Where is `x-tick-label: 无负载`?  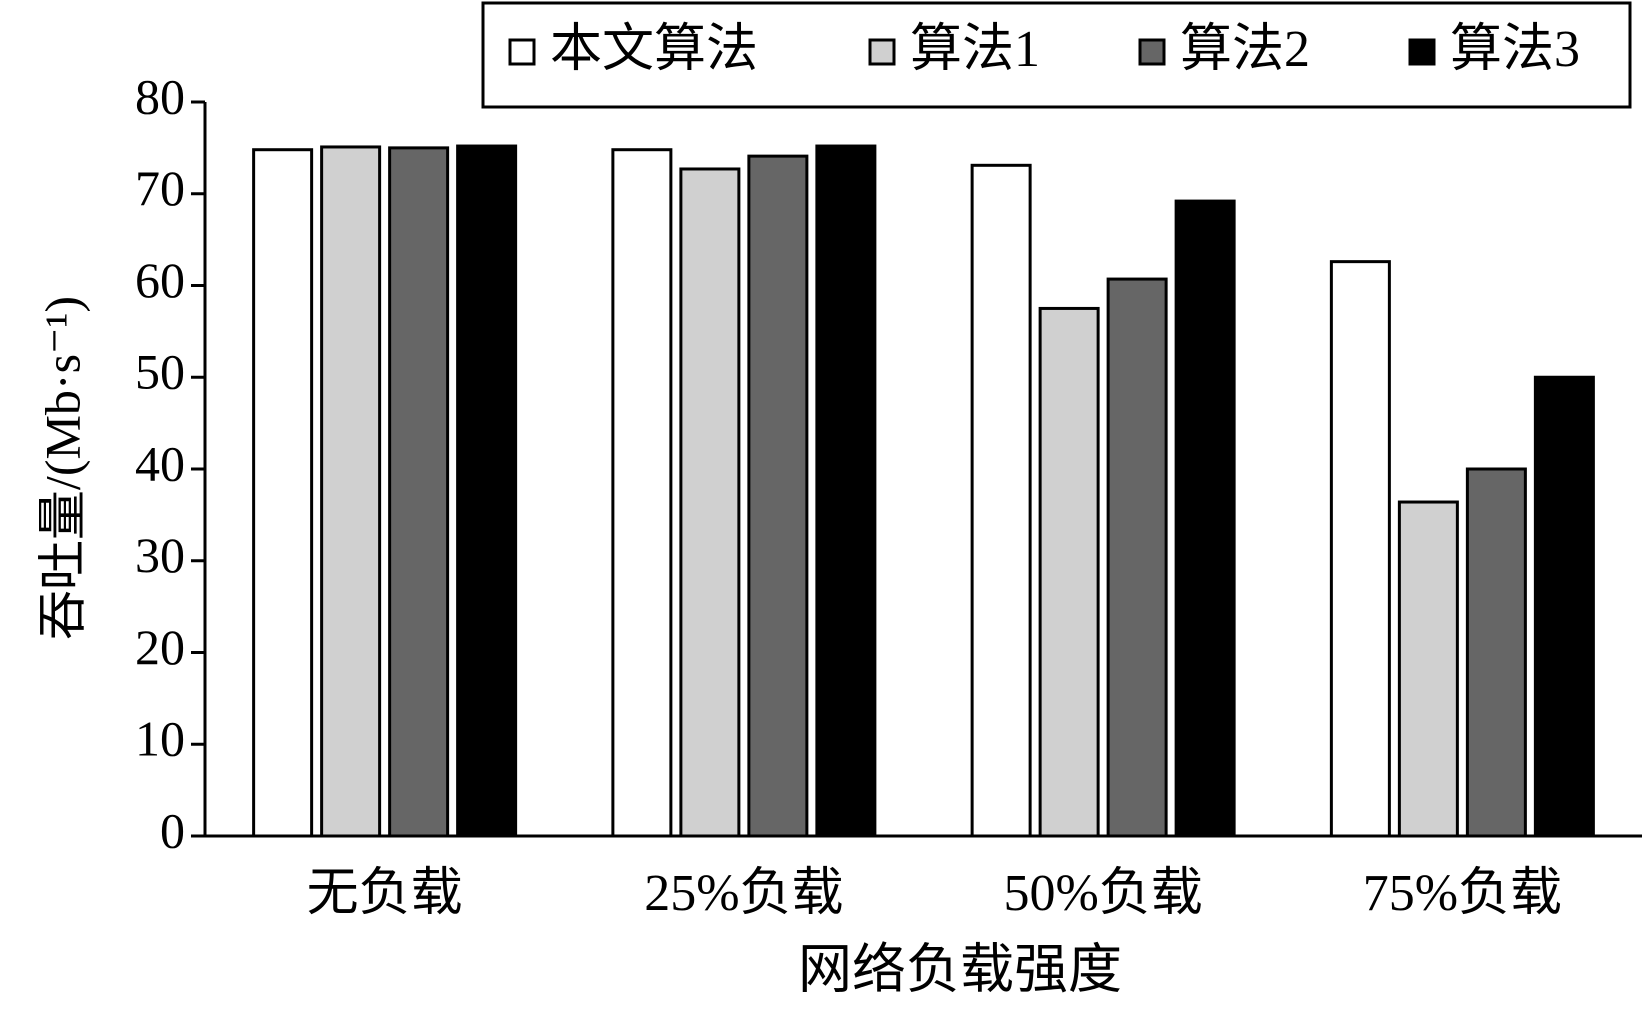 x-tick-label: 无负载 is located at coordinates (385, 893).